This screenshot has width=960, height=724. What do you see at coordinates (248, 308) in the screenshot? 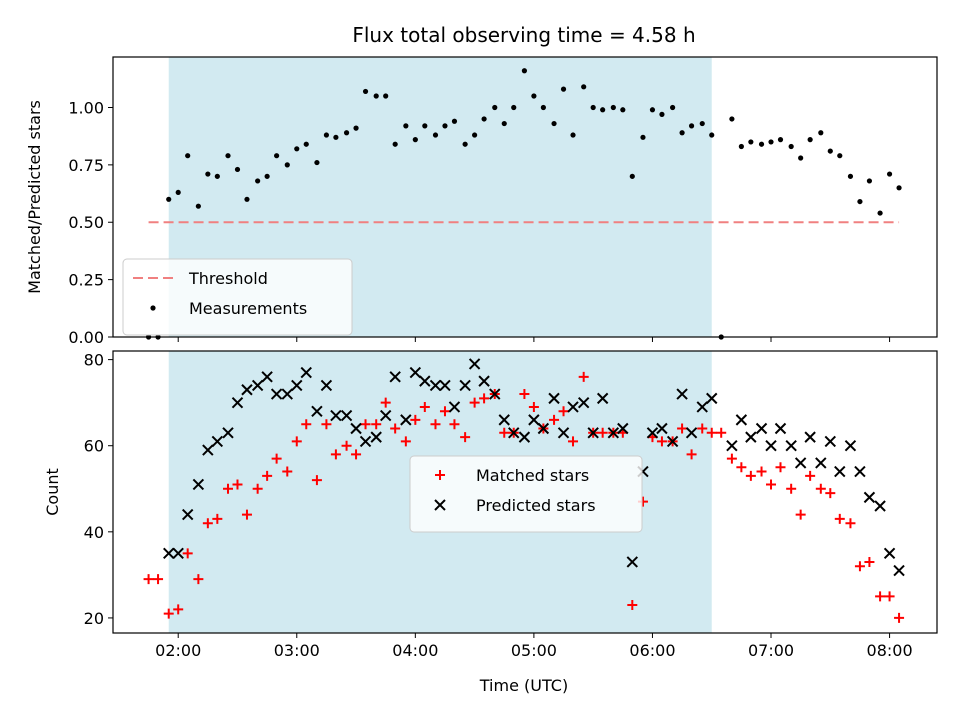
I see `legend-label: Measurements` at bounding box center [248, 308].